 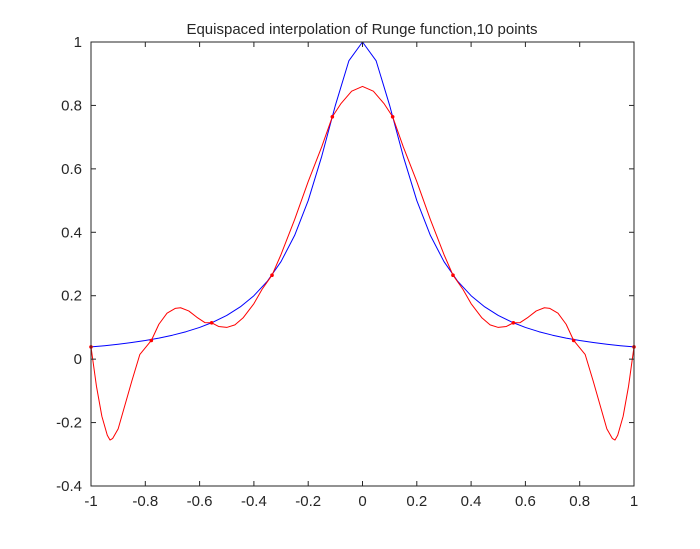 I want to click on y-tick-label: 0.2, so click(x=71, y=296).